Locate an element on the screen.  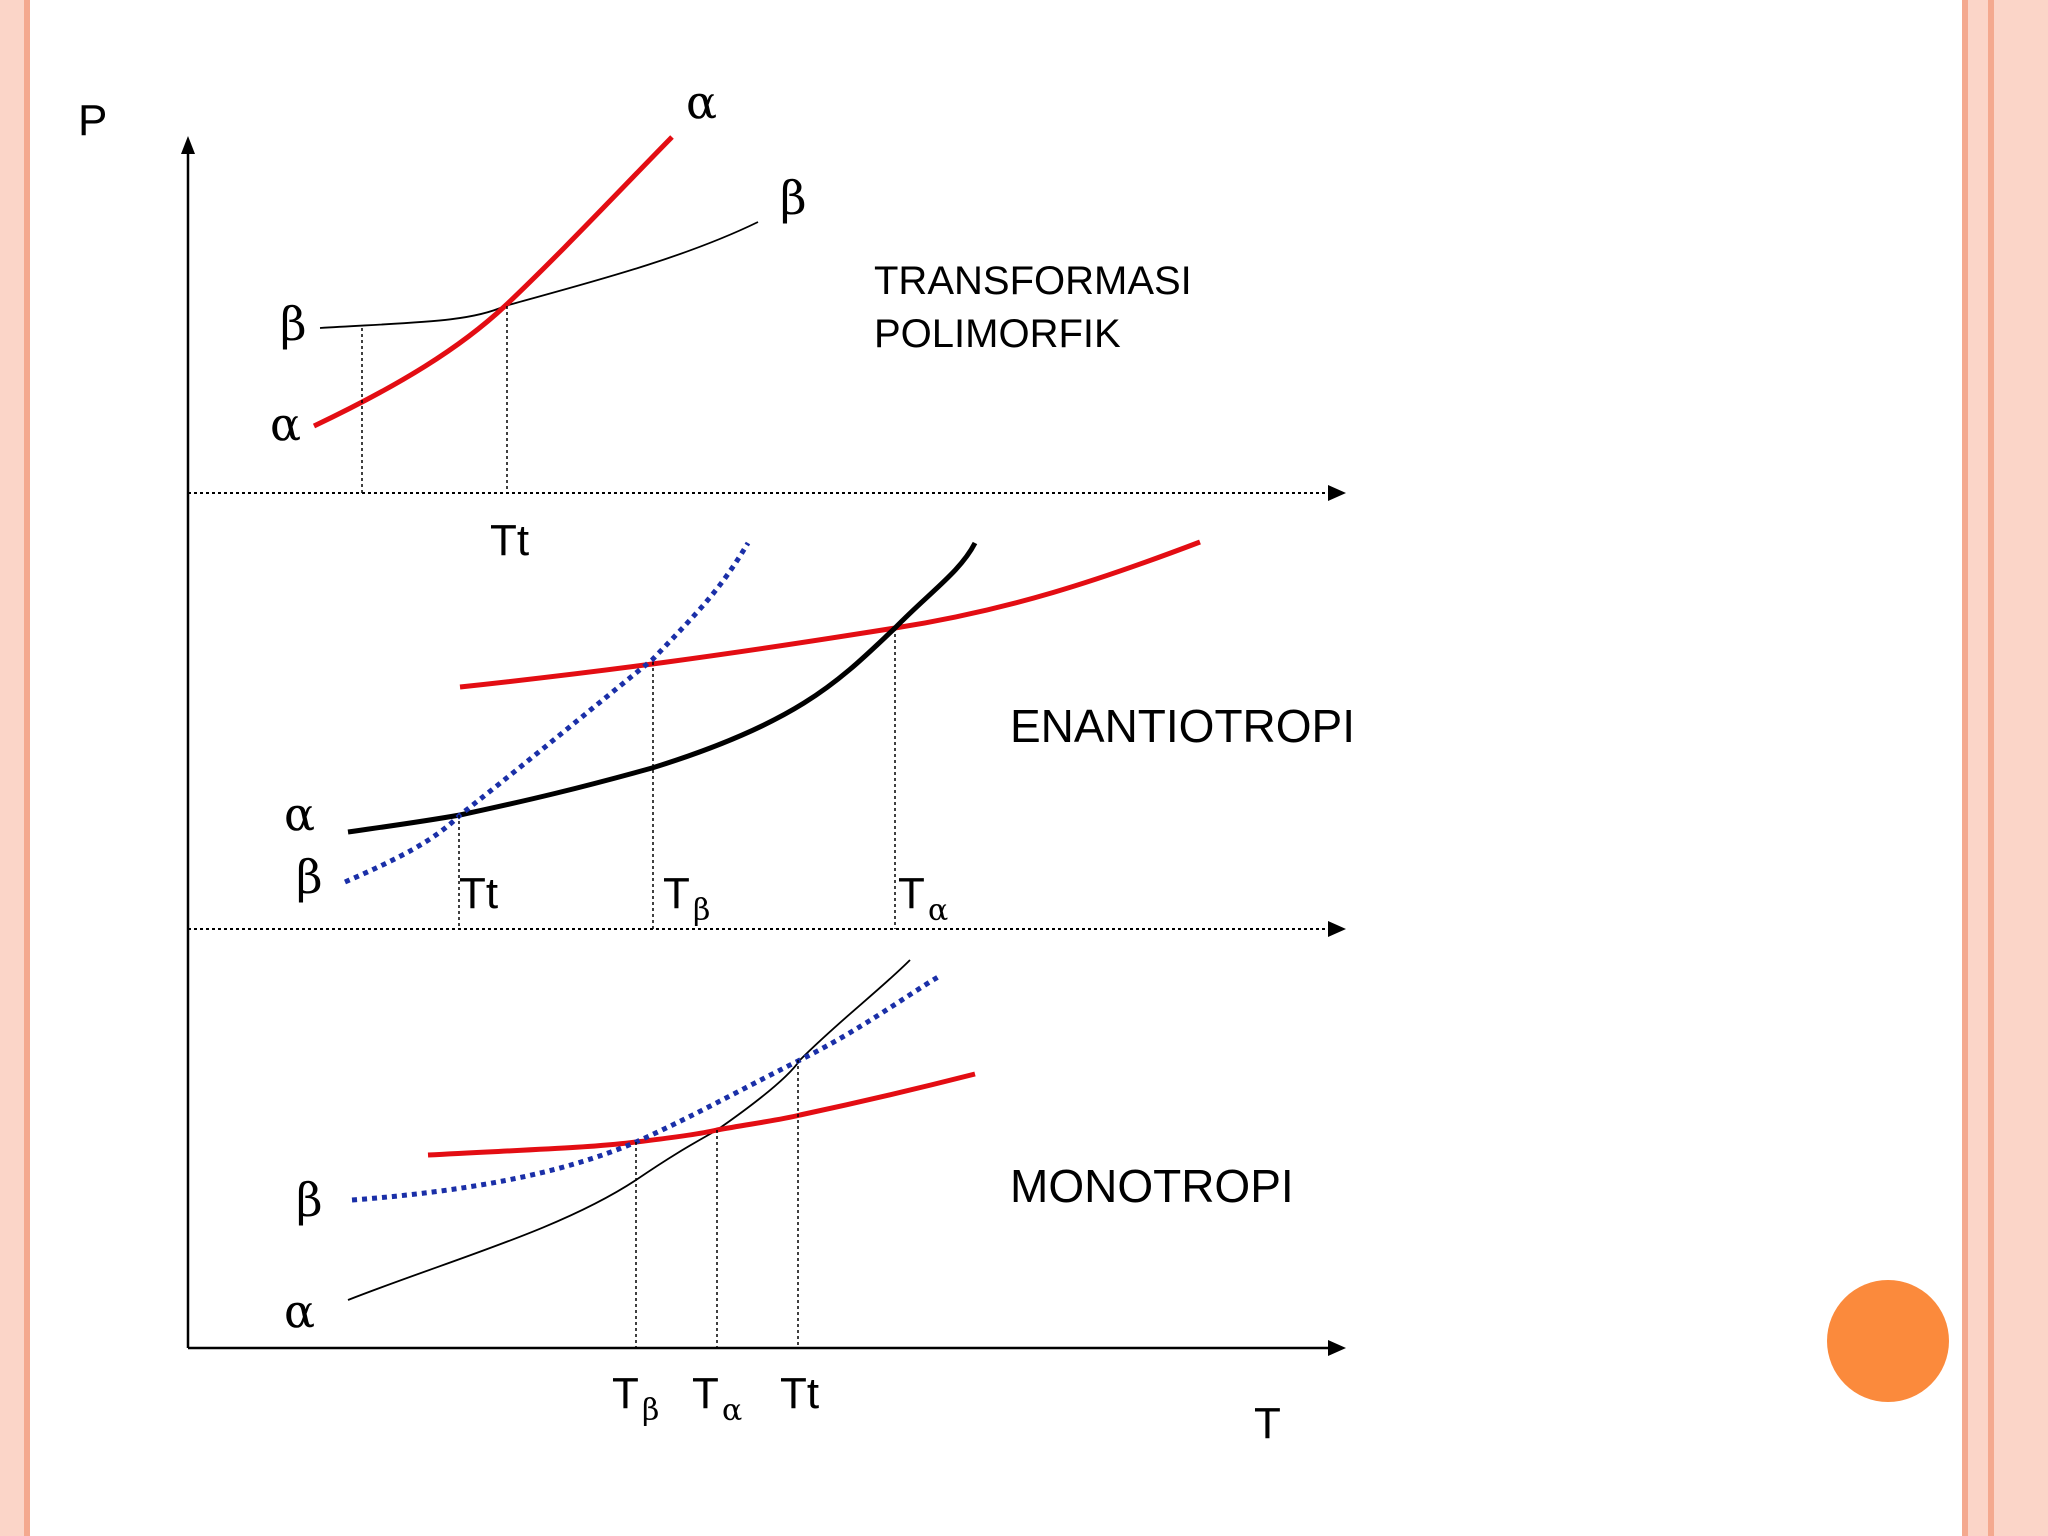
bottom-red-curve is located at coordinates (701, 1114).